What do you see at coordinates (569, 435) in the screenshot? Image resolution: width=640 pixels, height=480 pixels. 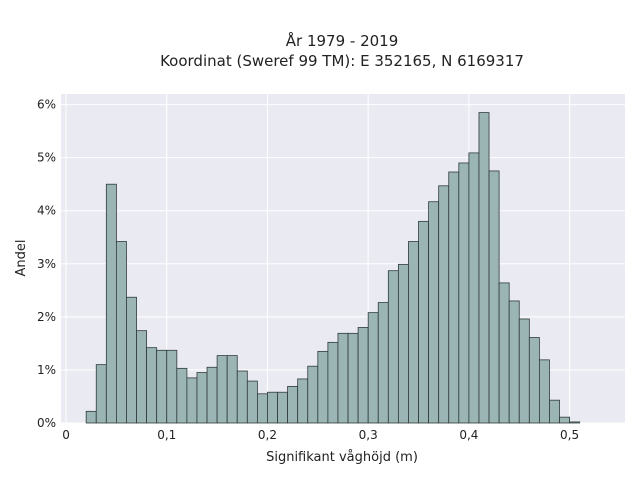 I see `x-tick-label: 0,5` at bounding box center [569, 435].